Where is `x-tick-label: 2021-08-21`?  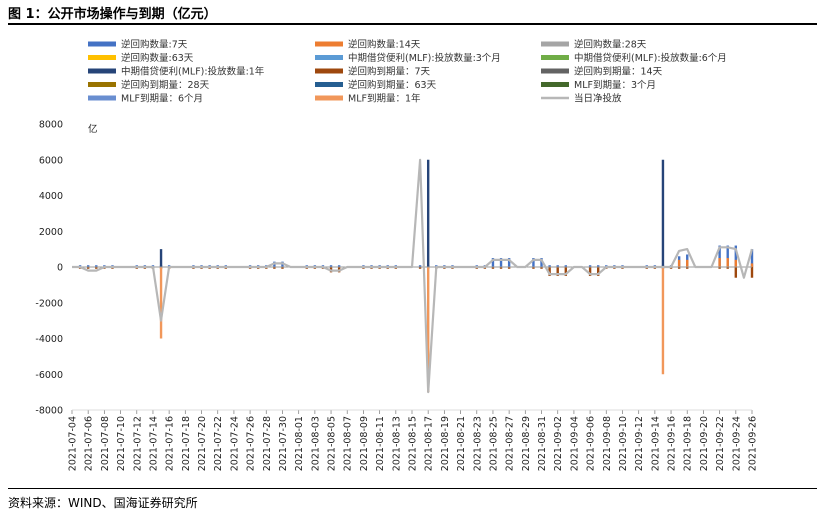 x-tick-label: 2021-08-21 is located at coordinates (461, 443).